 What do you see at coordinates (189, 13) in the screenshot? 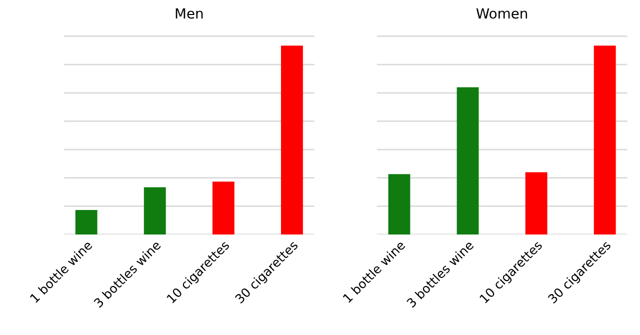
I see `chart-title: Men` at bounding box center [189, 13].